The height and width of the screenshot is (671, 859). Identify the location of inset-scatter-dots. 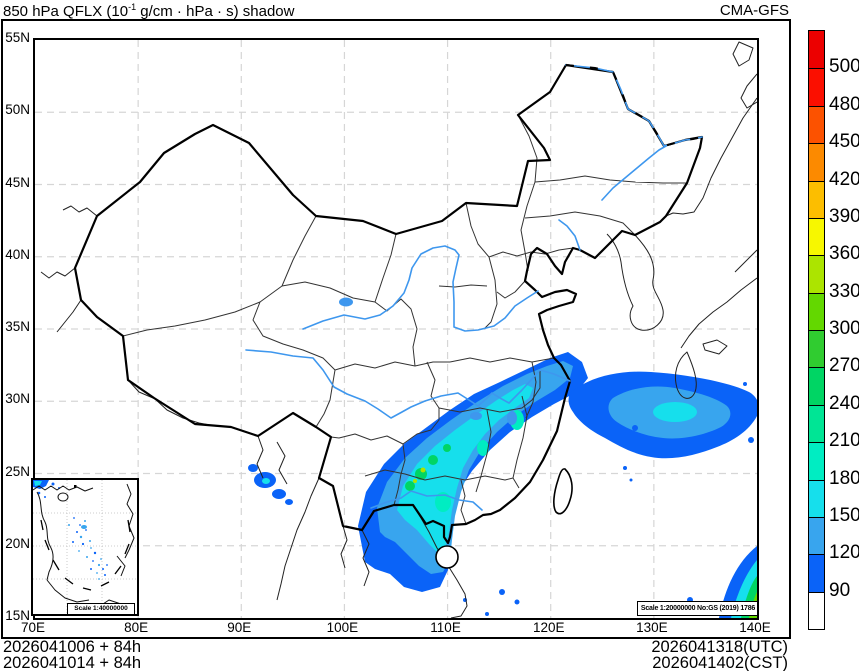
(88, 548).